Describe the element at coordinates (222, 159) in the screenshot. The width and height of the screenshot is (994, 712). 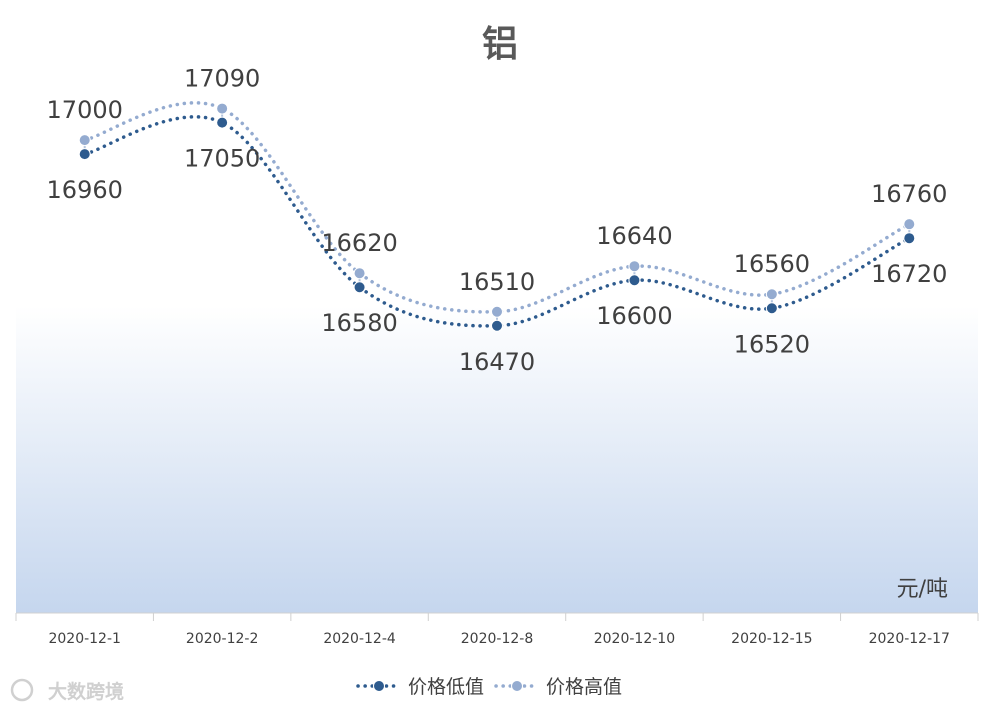
I see `data-label: 17050` at that location.